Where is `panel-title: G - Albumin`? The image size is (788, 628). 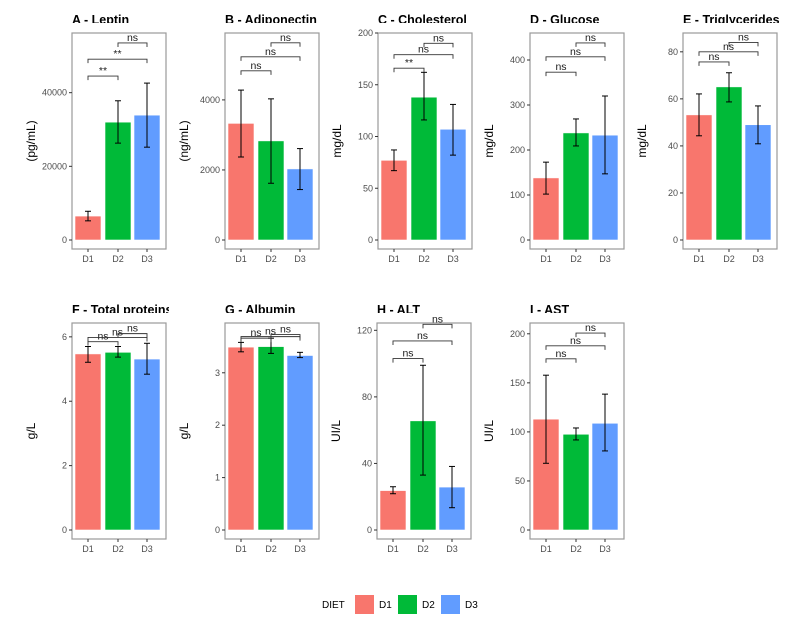
panel-title: G - Albumin is located at coordinates (260, 310).